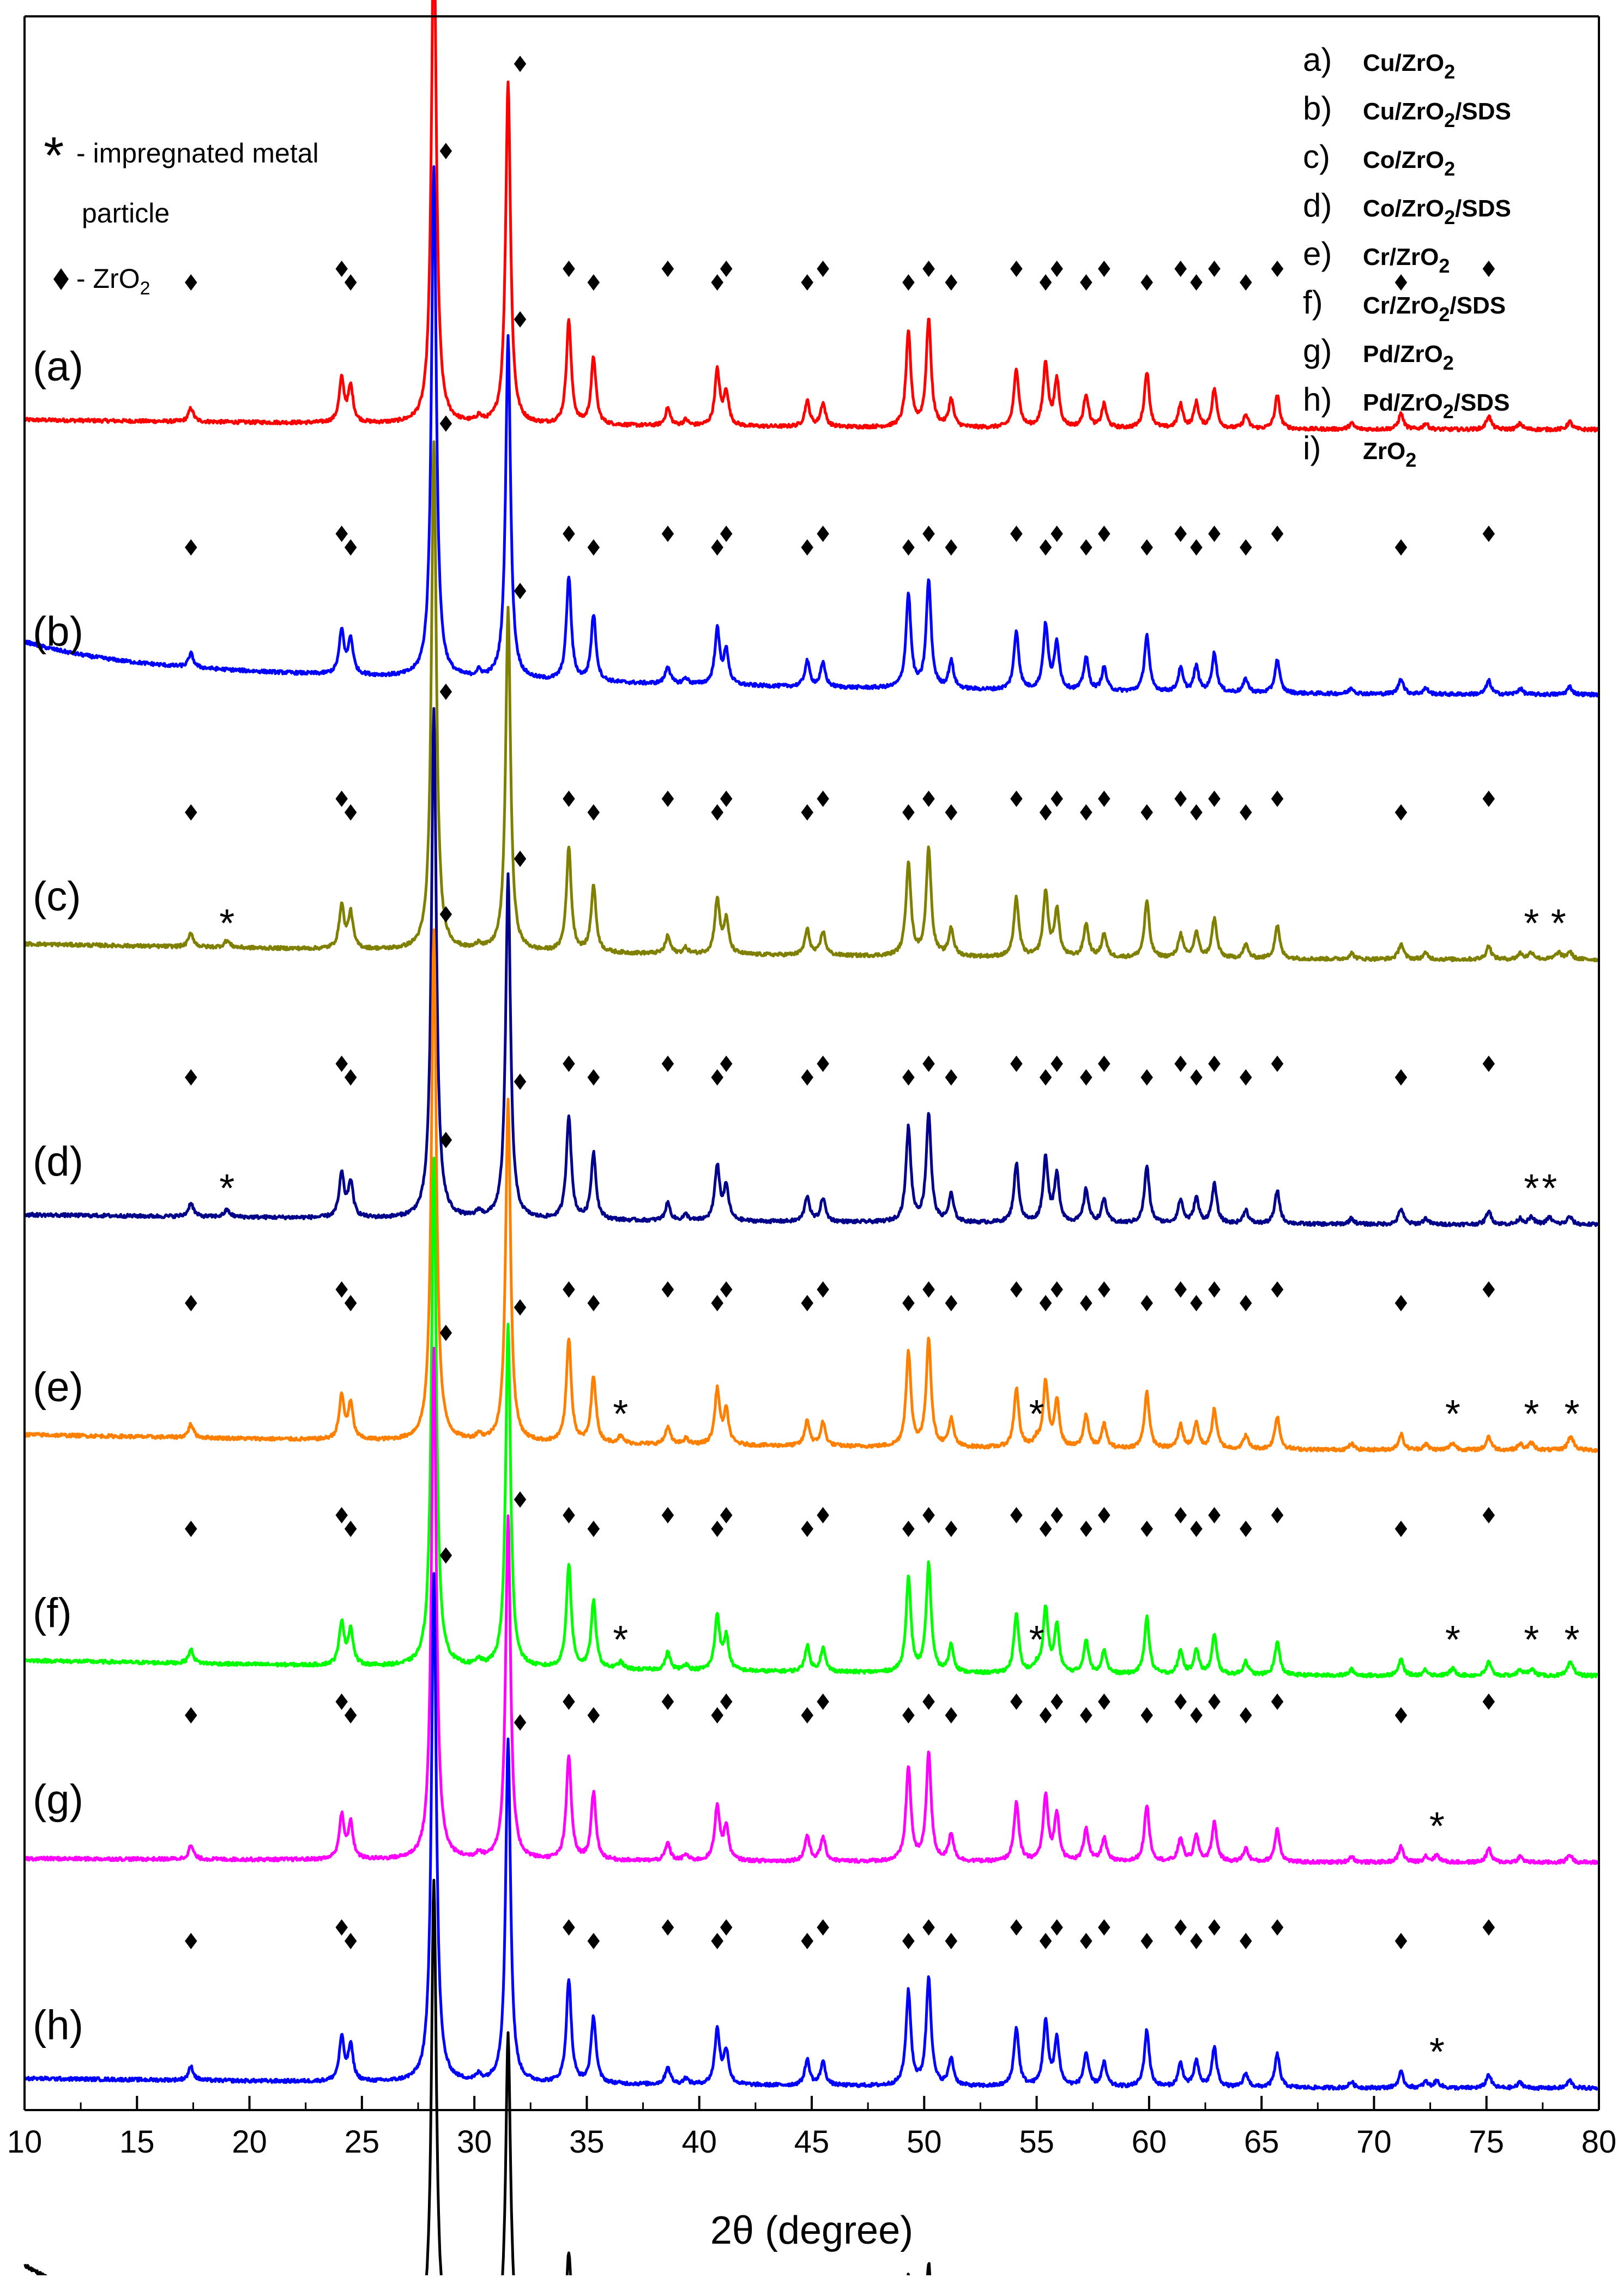 The image size is (1624, 2278). What do you see at coordinates (1434, 309) in the screenshot?
I see `legend-entry: Cr/ZrO2/SDS` at bounding box center [1434, 309].